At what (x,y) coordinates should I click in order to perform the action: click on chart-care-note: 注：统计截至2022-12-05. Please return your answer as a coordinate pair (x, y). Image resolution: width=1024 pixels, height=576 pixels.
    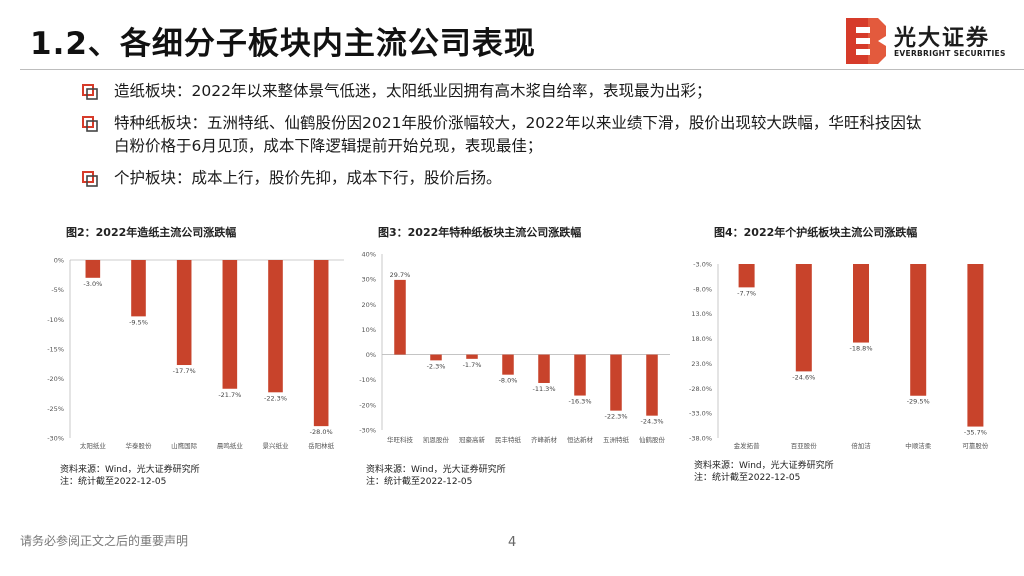
    Looking at the image, I should click on (747, 478).